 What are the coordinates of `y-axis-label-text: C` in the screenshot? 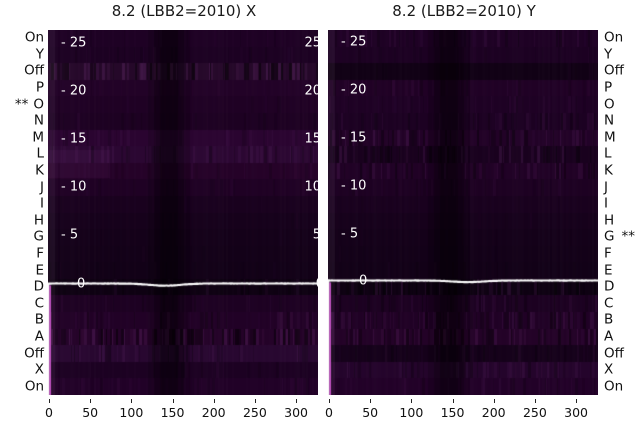 It's located at (609, 303).